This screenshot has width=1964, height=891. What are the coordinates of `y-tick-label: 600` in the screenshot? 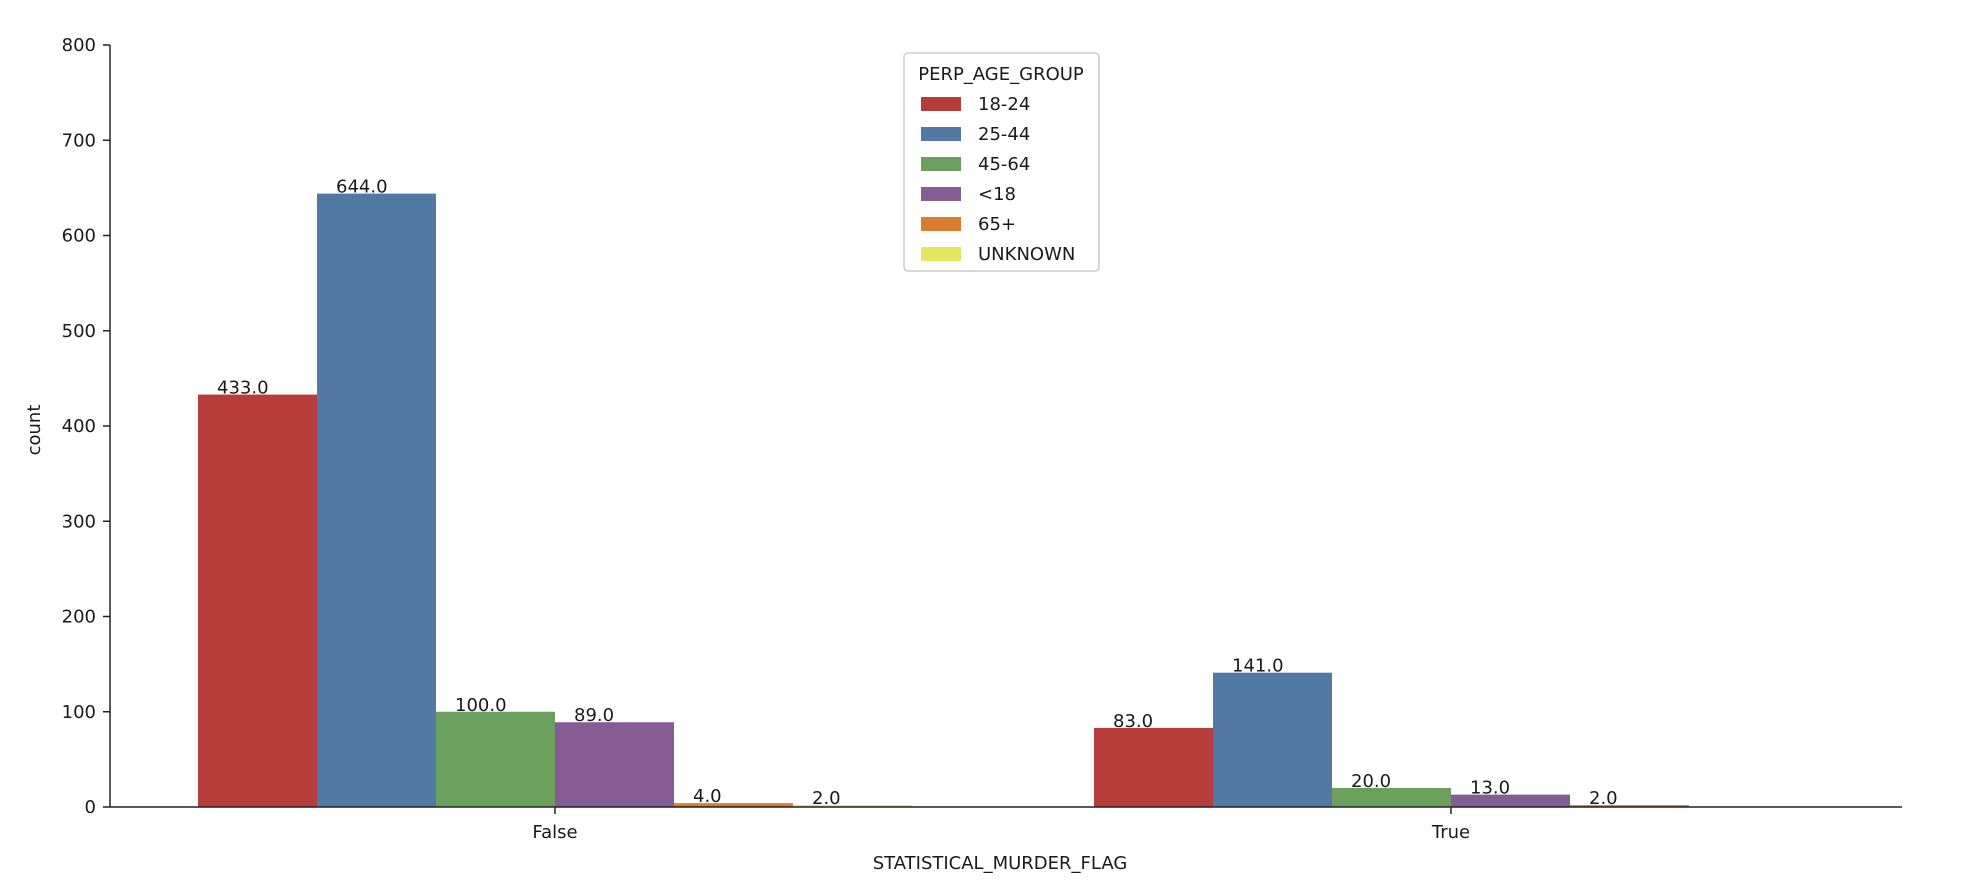 It's located at (79, 236).